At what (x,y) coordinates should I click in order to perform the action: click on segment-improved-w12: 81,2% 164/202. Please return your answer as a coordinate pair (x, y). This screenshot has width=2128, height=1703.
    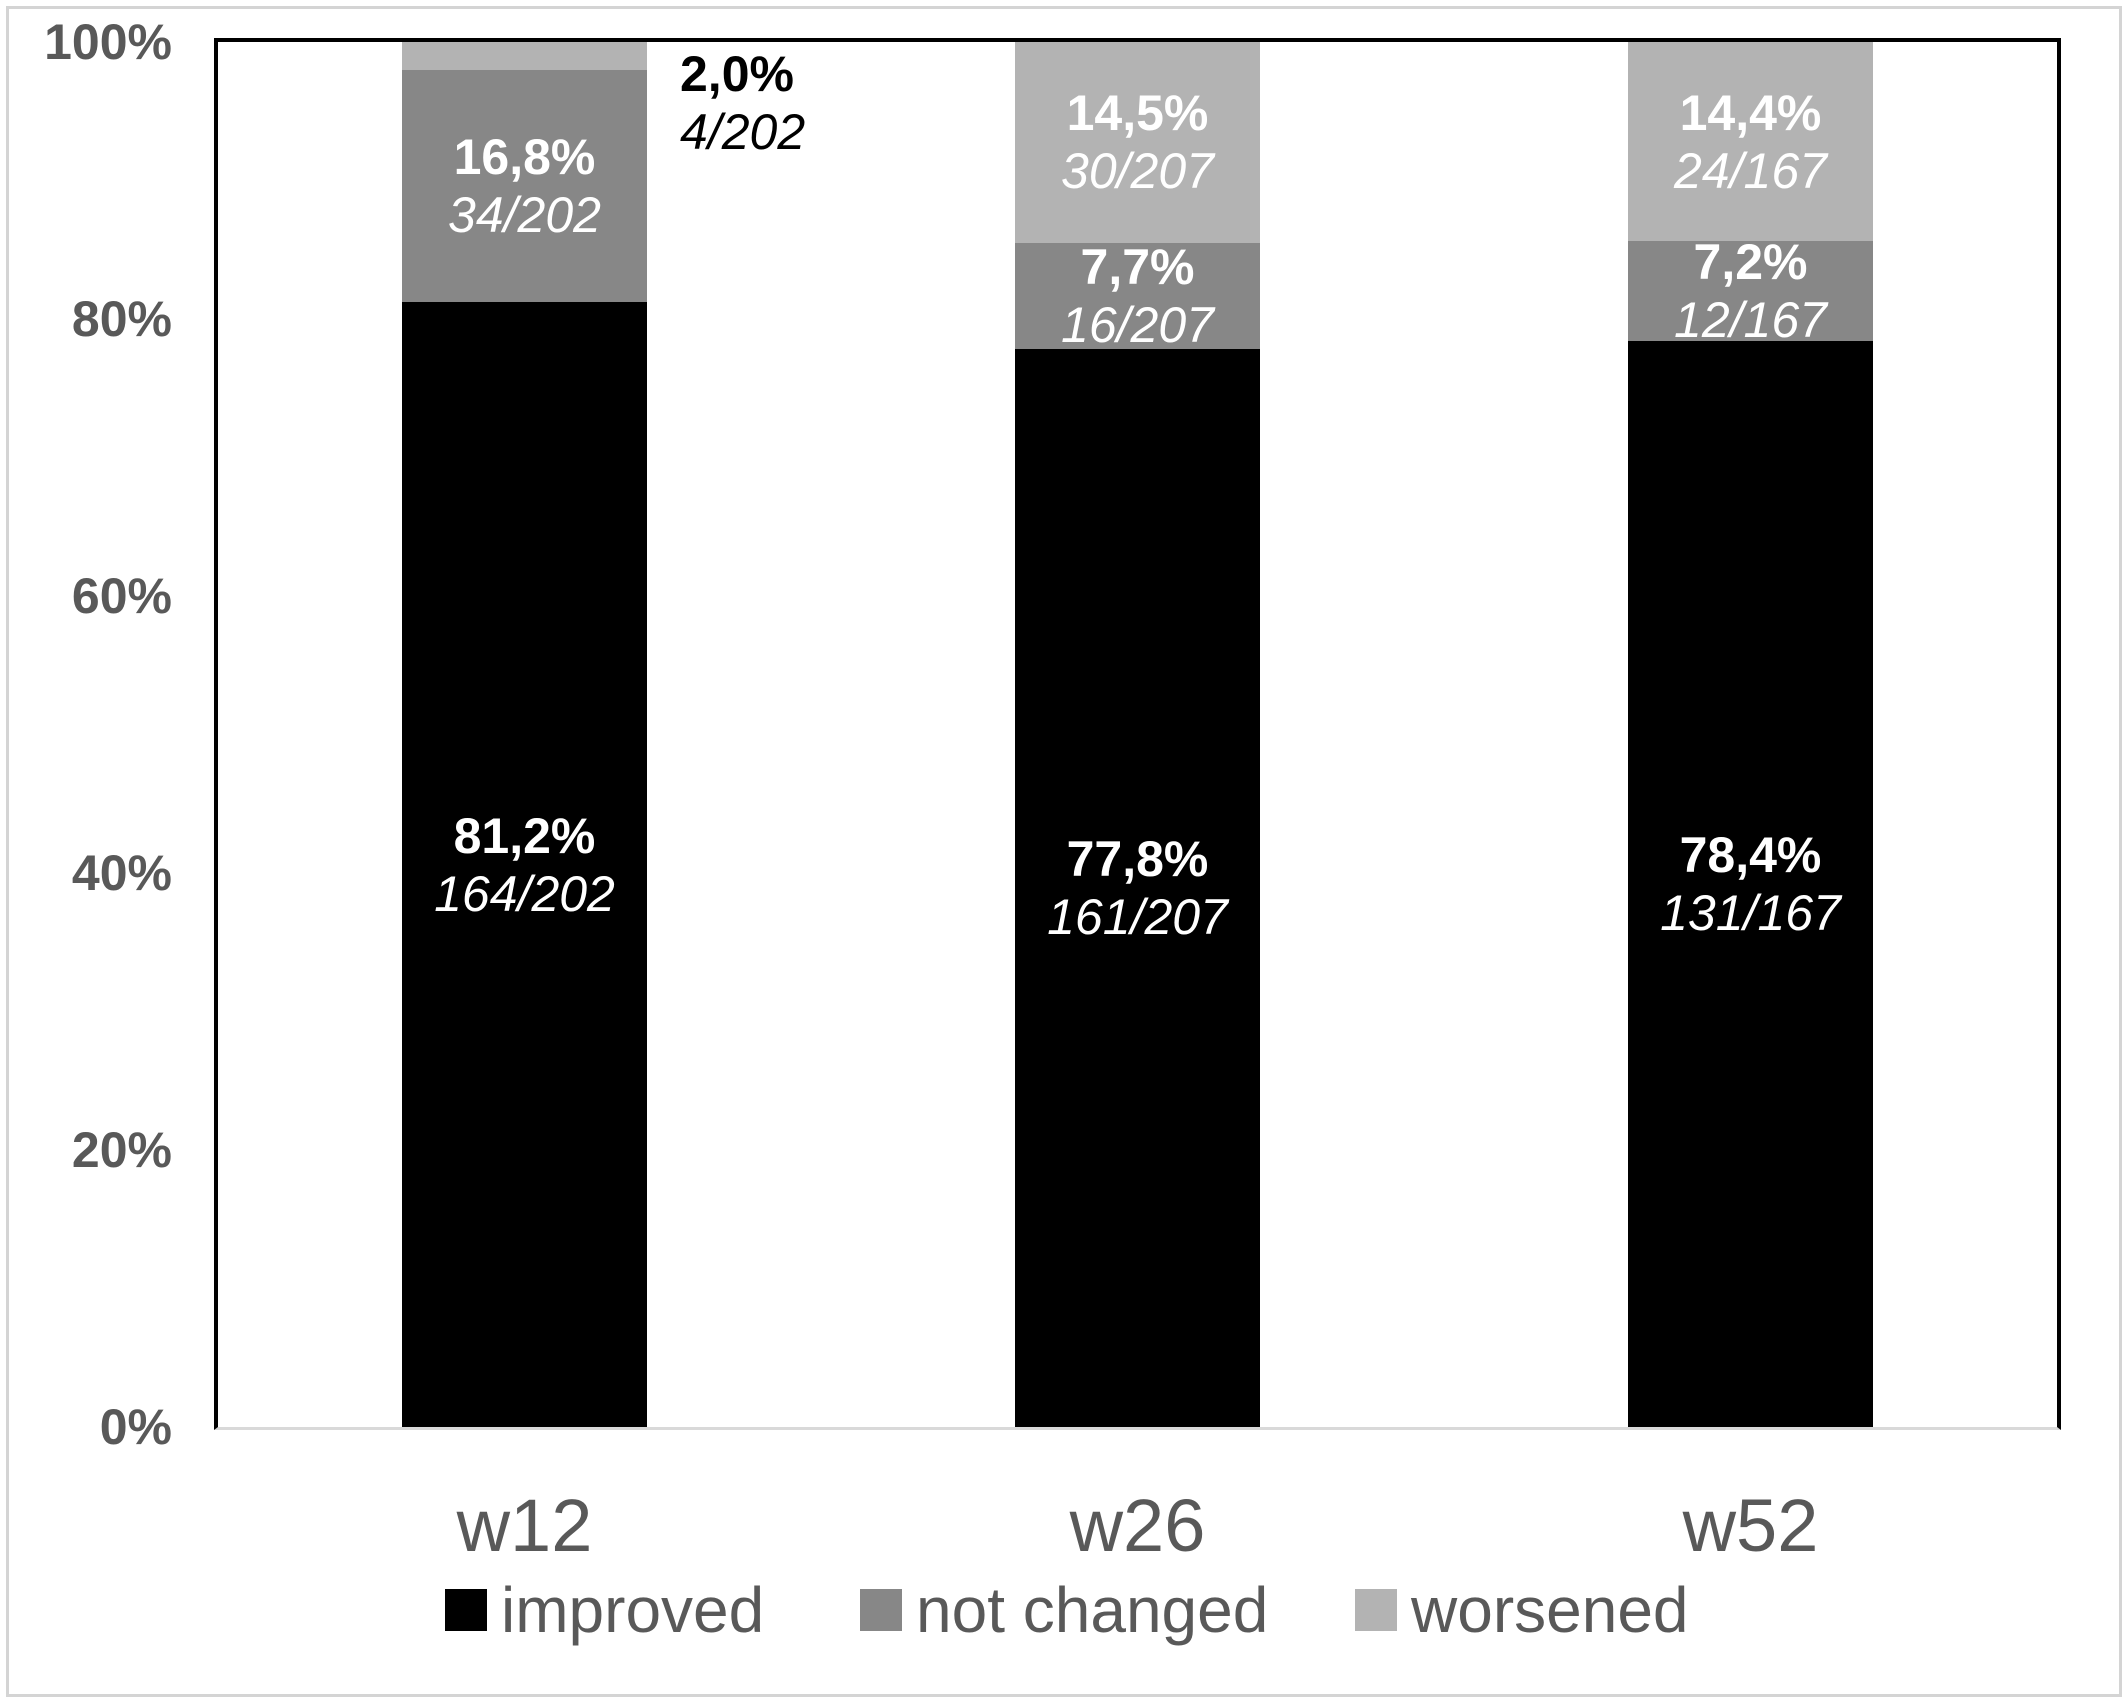
    Looking at the image, I should click on (524, 864).